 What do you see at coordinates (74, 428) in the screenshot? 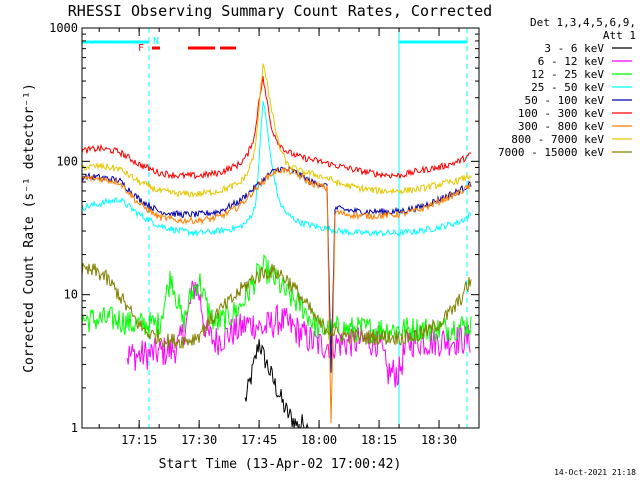
I see `y-tick-label: 1` at bounding box center [74, 428].